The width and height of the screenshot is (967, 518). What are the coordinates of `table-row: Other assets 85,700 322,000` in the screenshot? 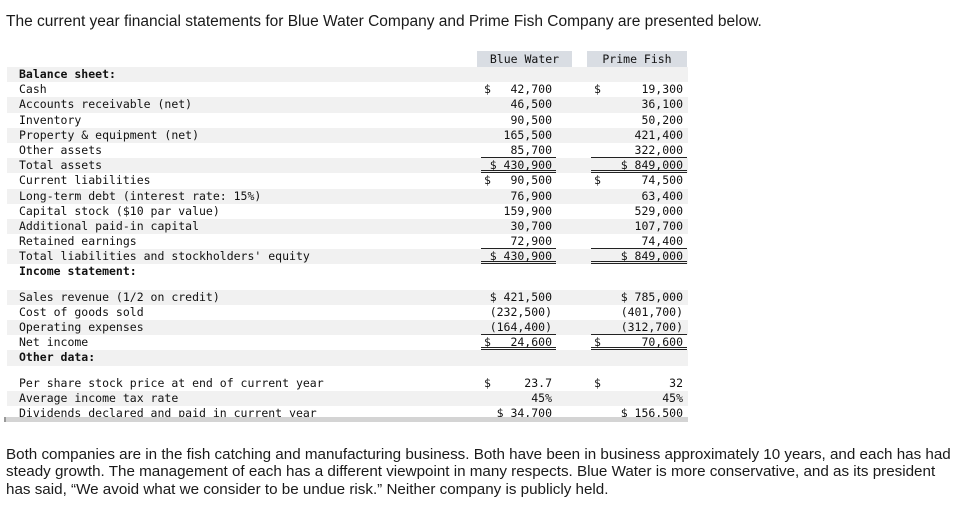 It's located at (347, 150).